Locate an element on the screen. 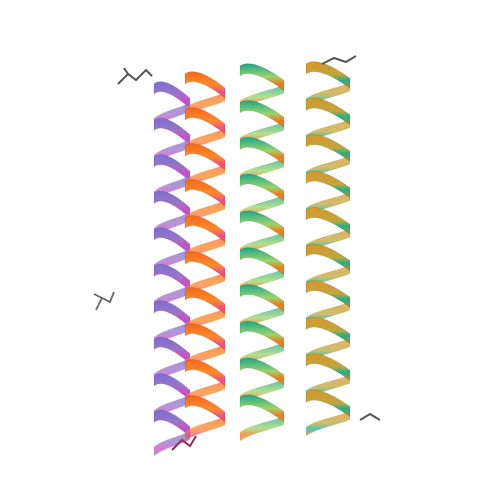  ligand-bottom-right is located at coordinates (370, 416).